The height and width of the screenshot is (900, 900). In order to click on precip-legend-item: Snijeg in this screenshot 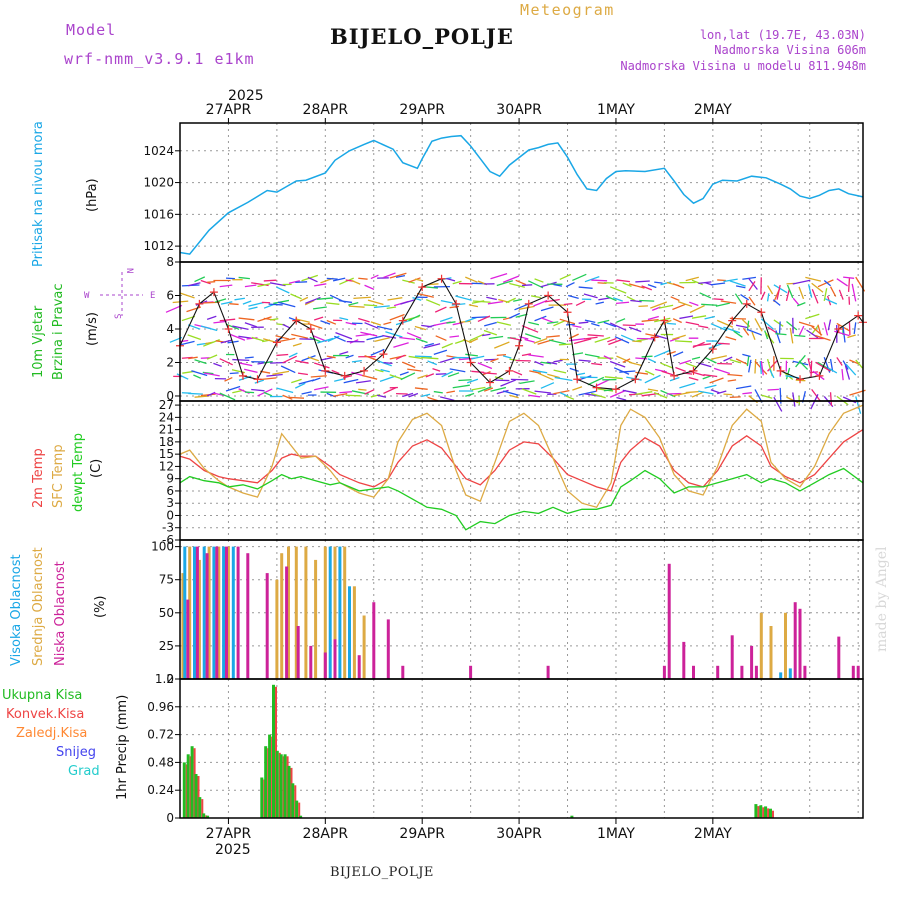, I will do `click(76, 752)`.